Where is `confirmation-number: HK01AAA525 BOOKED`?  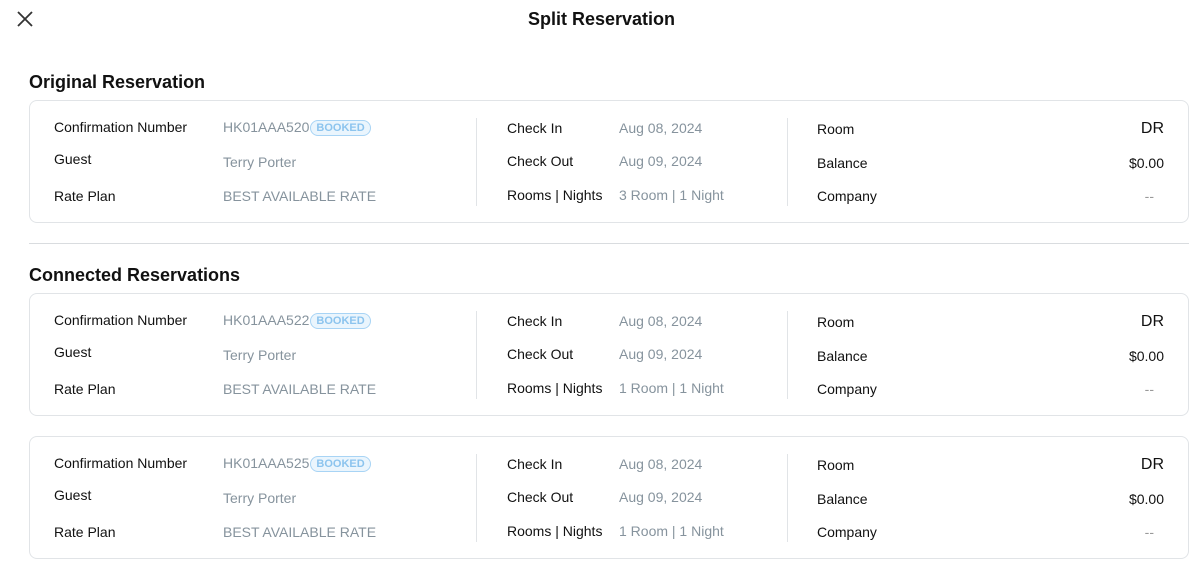
confirmation-number: HK01AAA525 BOOKED is located at coordinates (297, 463).